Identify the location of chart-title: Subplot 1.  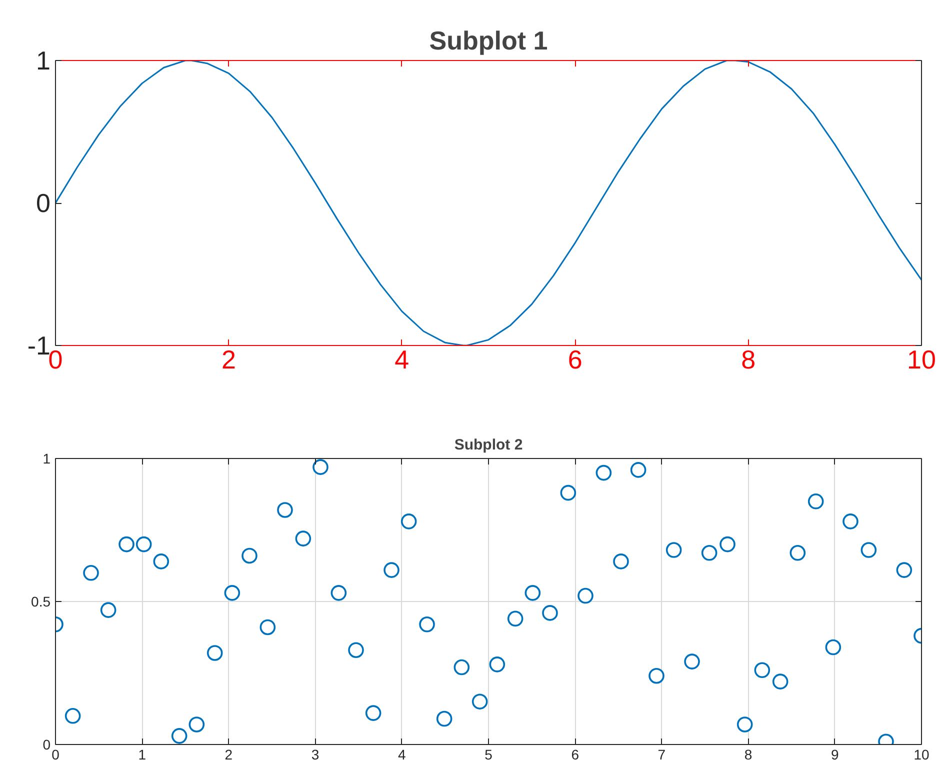
(488, 41).